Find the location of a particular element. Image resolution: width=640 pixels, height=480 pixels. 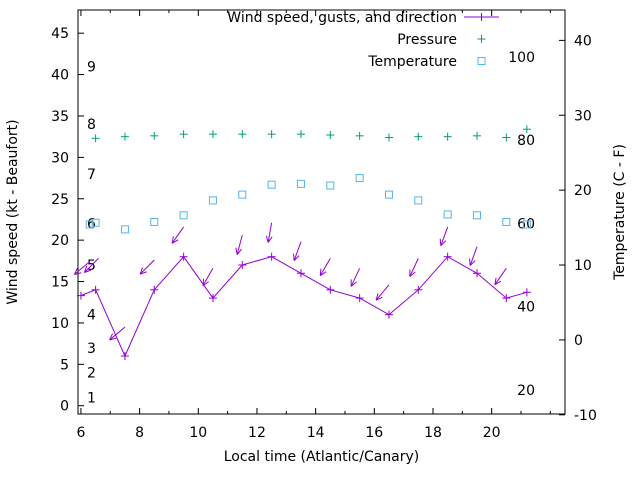

y2-tick-label: 40 is located at coordinates (583, 41).